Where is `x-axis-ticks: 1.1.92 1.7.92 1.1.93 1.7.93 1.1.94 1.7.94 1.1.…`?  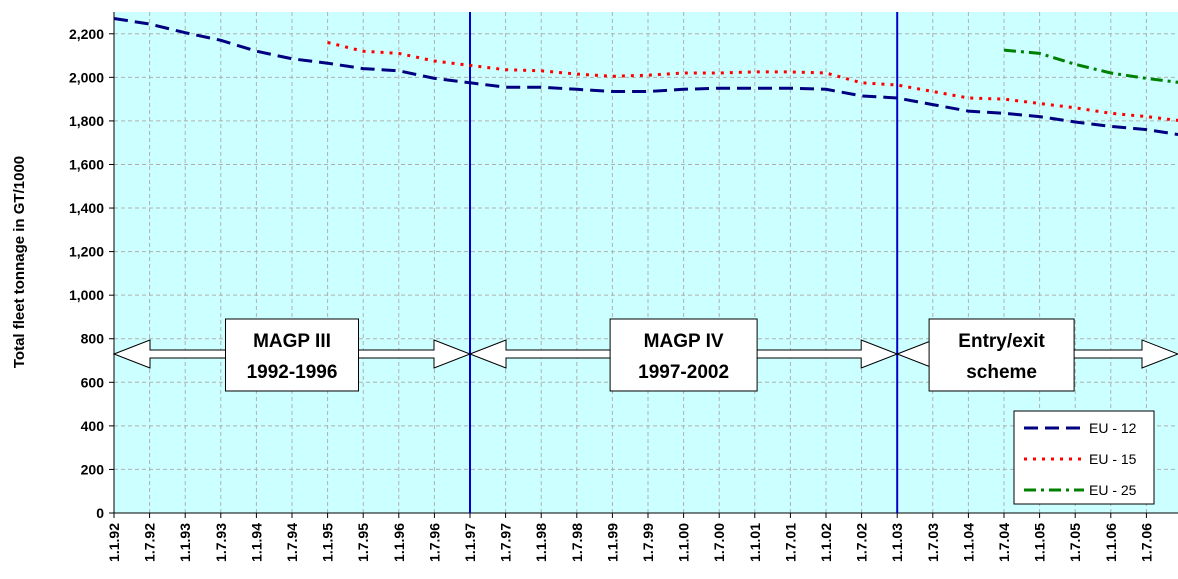
x-axis-ticks: 1.1.92 1.7.92 1.1.93 1.7.93 1.1.94 1.7.94 1.1.… is located at coordinates (630, 537).